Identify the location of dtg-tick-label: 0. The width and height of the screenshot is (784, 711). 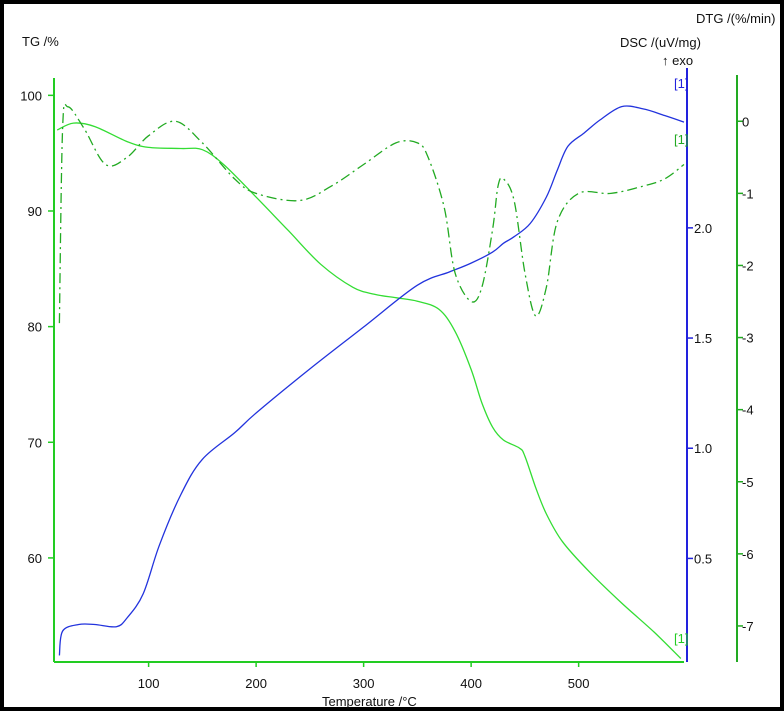
(745, 121).